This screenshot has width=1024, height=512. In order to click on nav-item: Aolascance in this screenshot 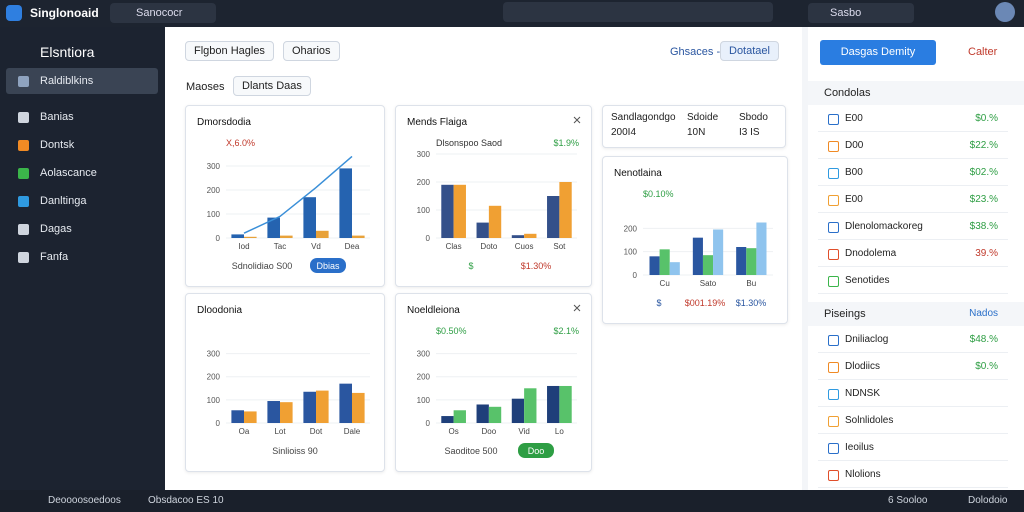, I will do `click(68, 173)`.